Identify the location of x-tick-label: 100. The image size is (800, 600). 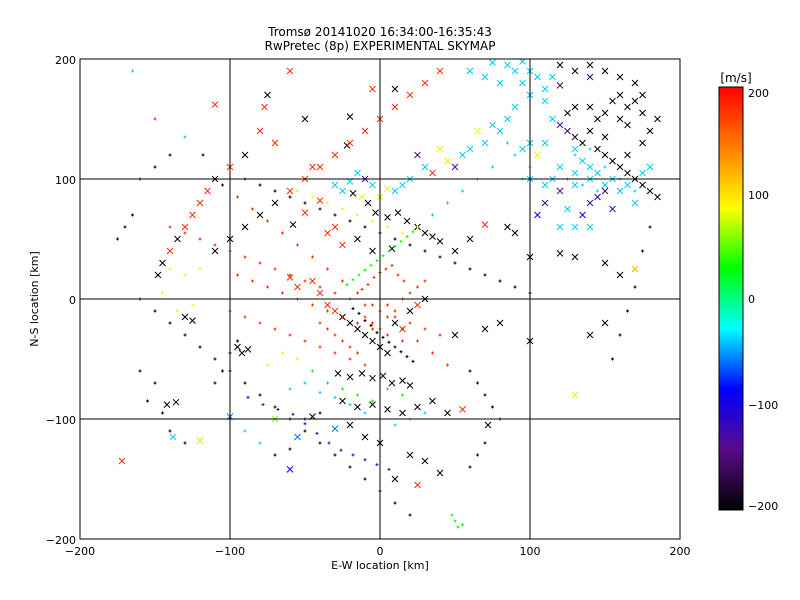
(530, 551).